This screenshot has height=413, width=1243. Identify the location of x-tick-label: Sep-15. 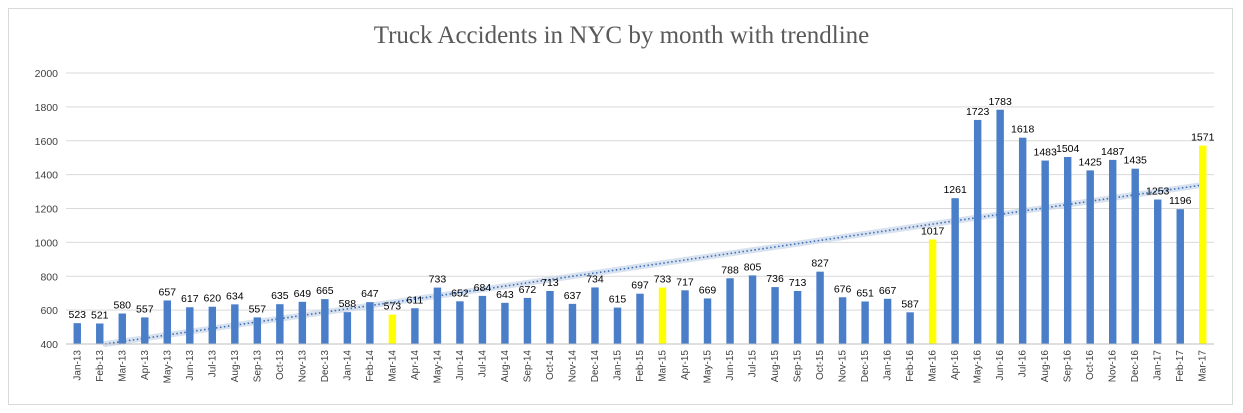
(798, 366).